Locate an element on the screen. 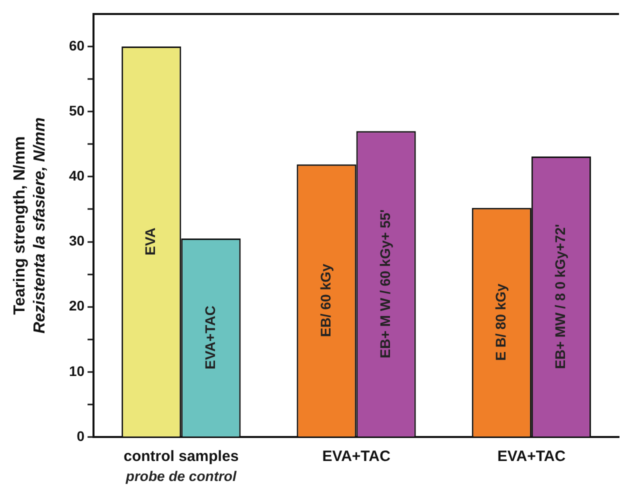  y-tick-label: 40 is located at coordinates (76, 176).